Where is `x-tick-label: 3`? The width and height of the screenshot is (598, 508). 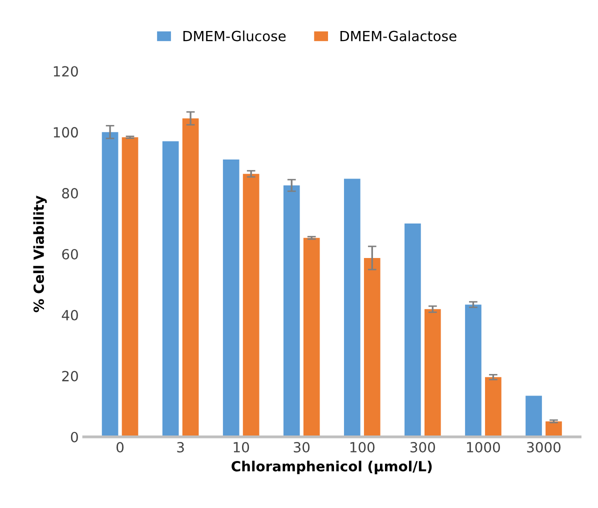
x-tick-label: 3 is located at coordinates (180, 447).